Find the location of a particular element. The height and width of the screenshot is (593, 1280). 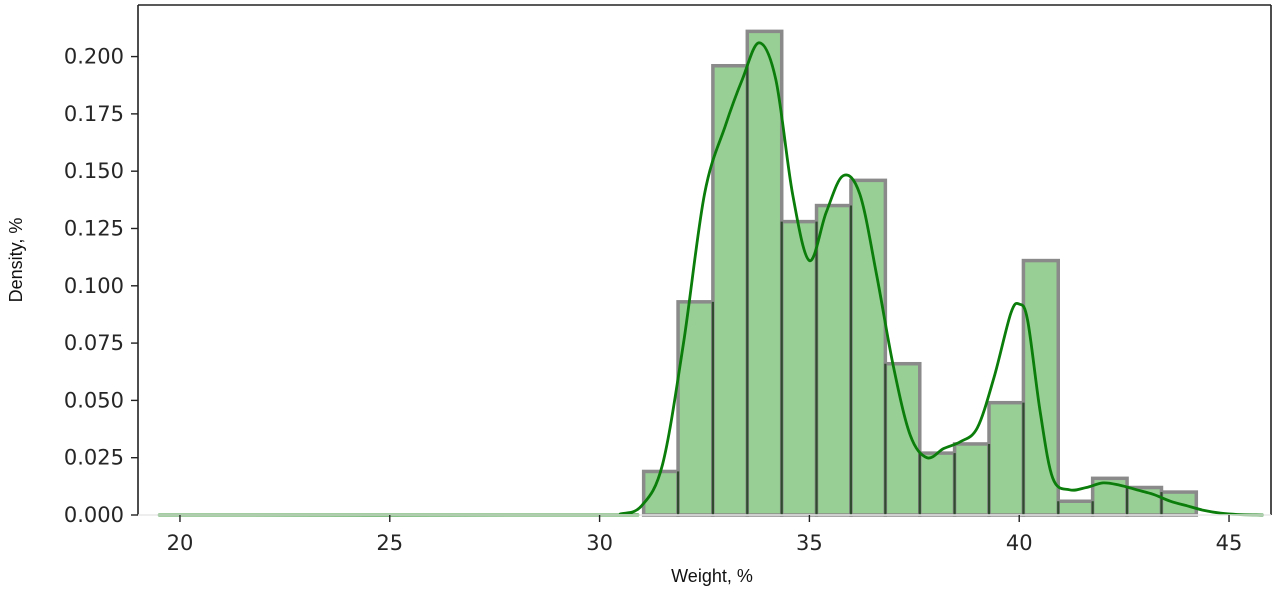

y-axis-label: Density, % is located at coordinates (16, 260).